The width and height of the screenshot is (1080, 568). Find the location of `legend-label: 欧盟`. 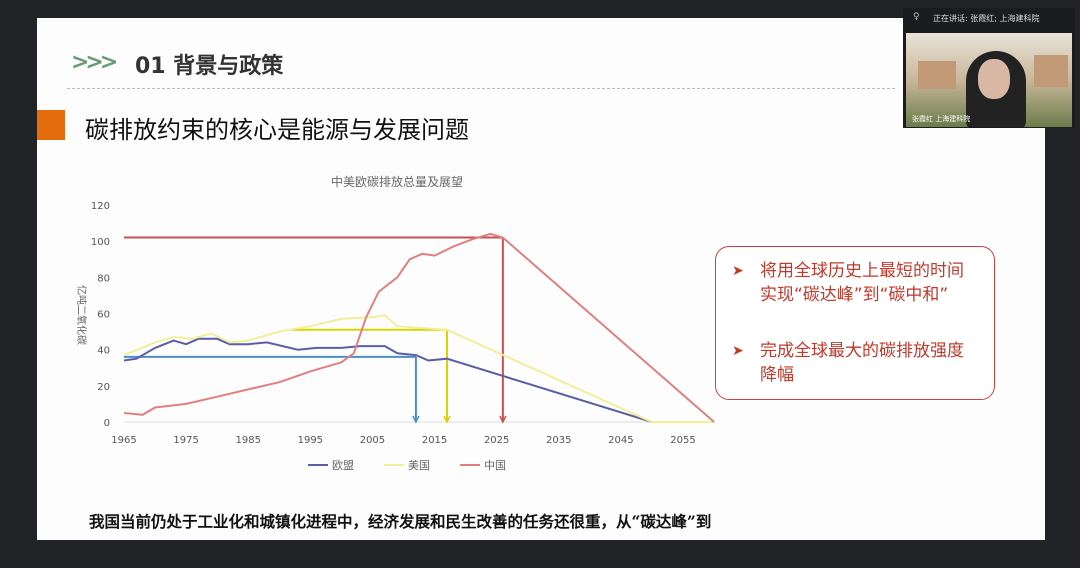

legend-label: 欧盟 is located at coordinates (343, 465).